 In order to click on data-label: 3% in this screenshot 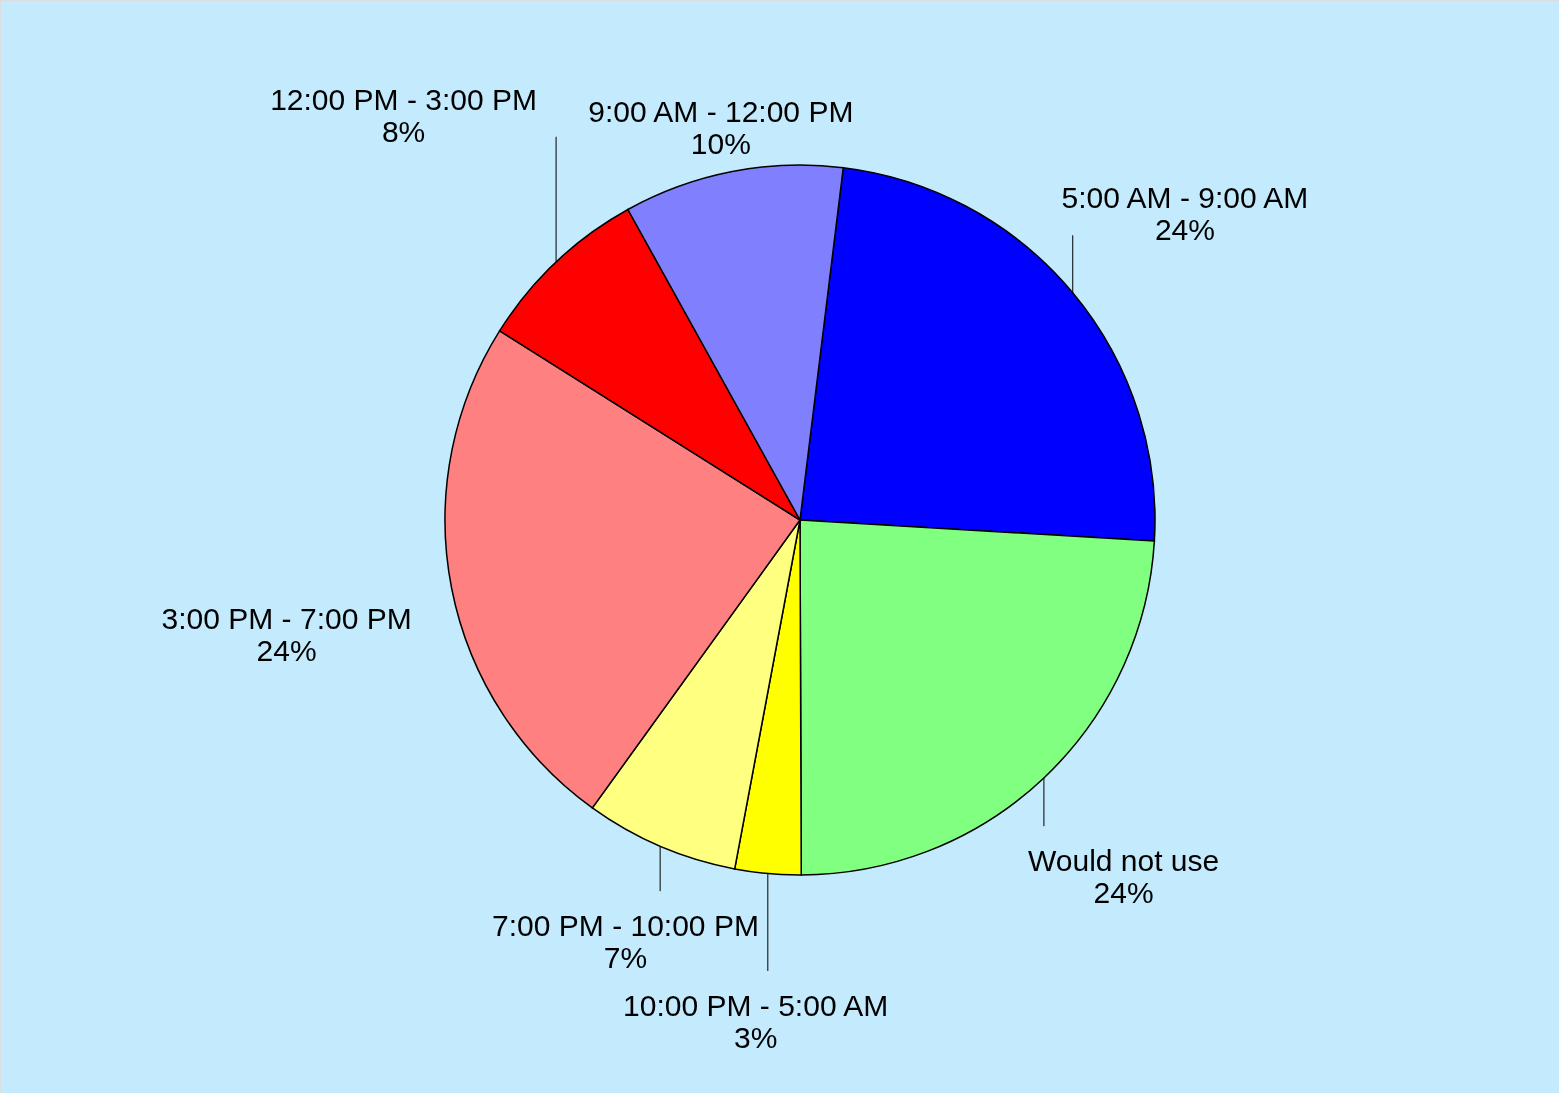, I will do `click(756, 1037)`.